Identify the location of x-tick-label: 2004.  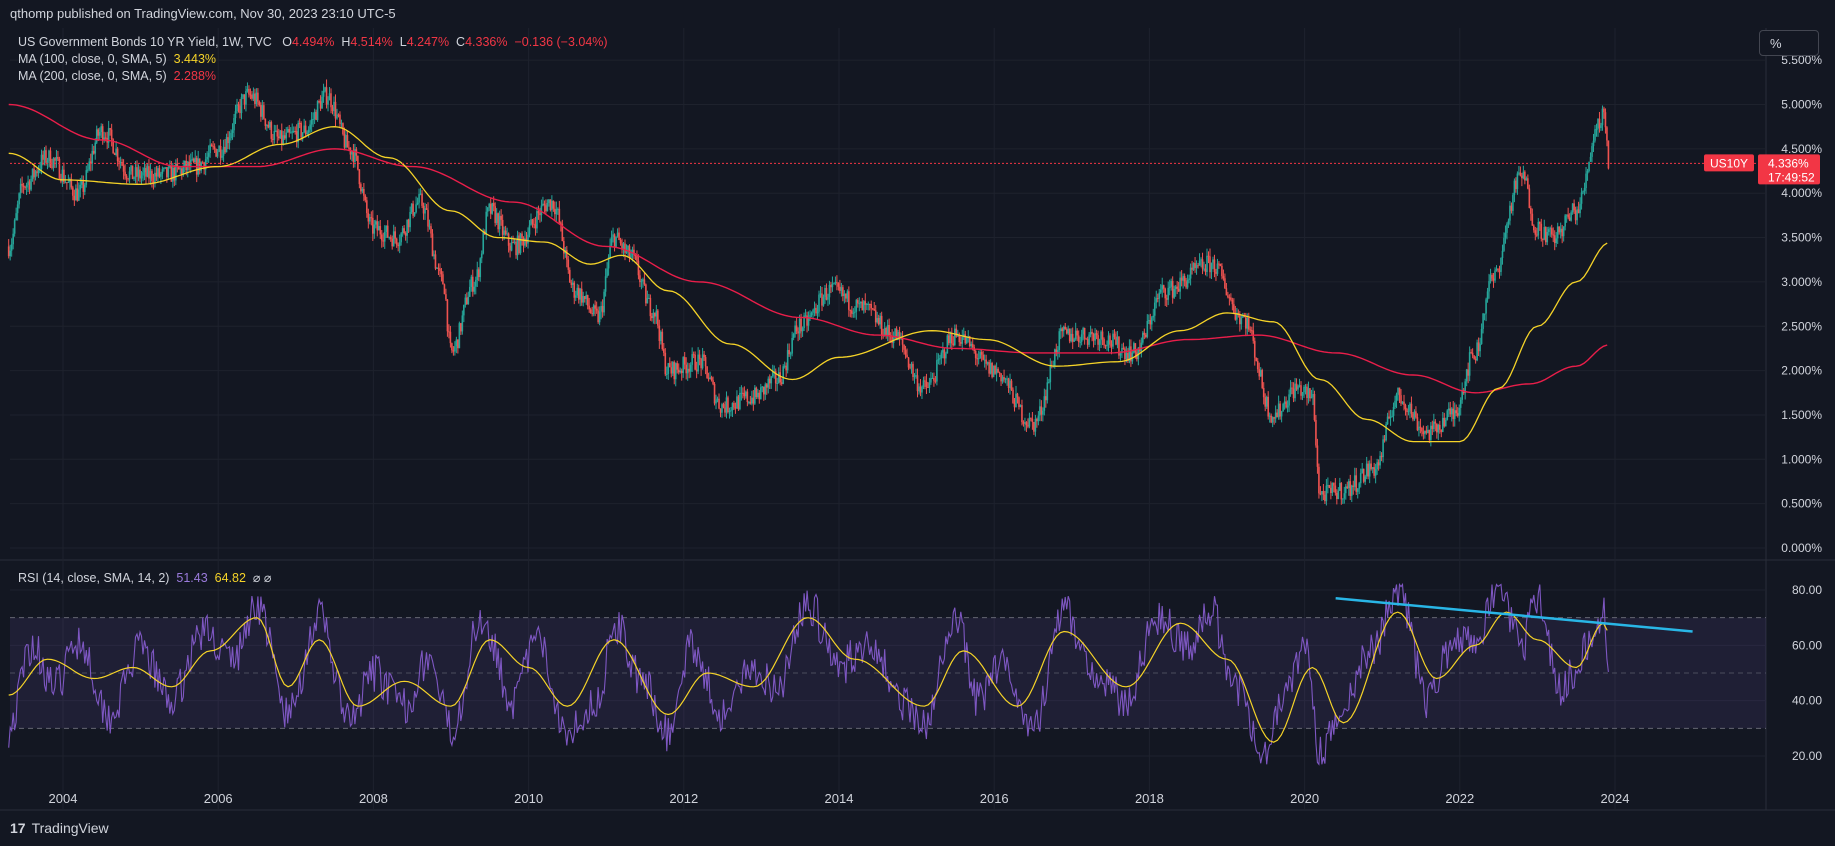
(63, 798).